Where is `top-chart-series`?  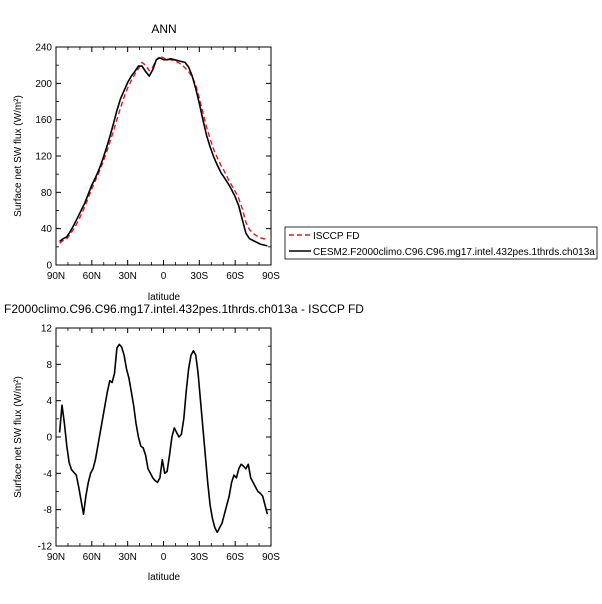 top-chart-series is located at coordinates (163, 151).